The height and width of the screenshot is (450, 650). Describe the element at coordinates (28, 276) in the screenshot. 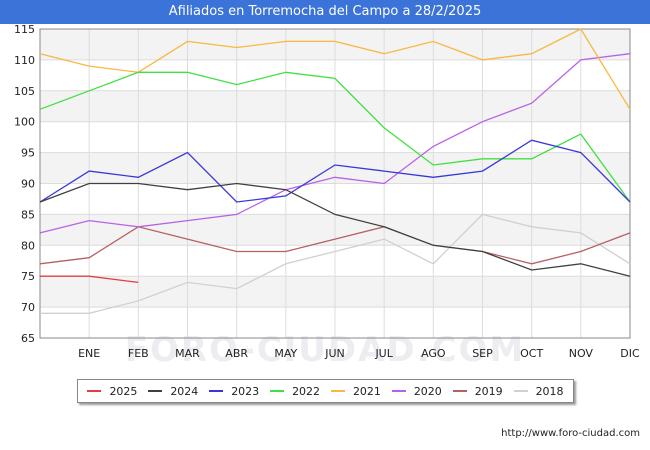

I see `y-tick-label: 75` at that location.